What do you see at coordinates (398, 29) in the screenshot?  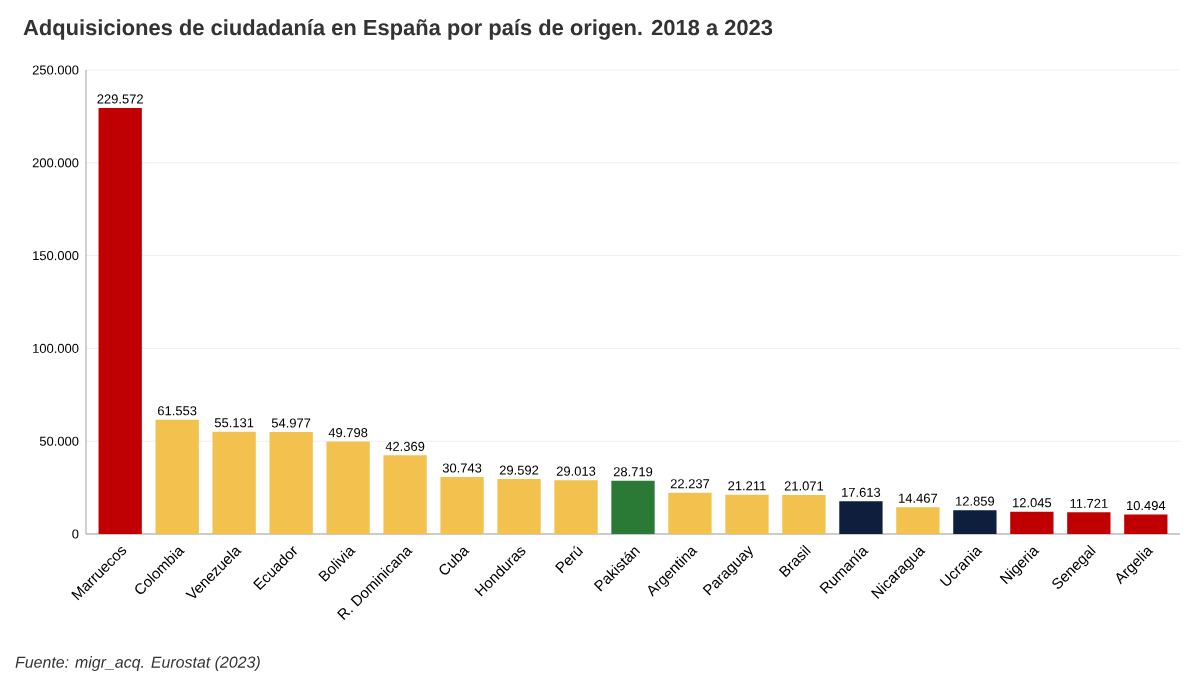 I see `chart-title: Adquisiciones de ciudadanía en España por país de origen. 2018 a 2023` at bounding box center [398, 29].